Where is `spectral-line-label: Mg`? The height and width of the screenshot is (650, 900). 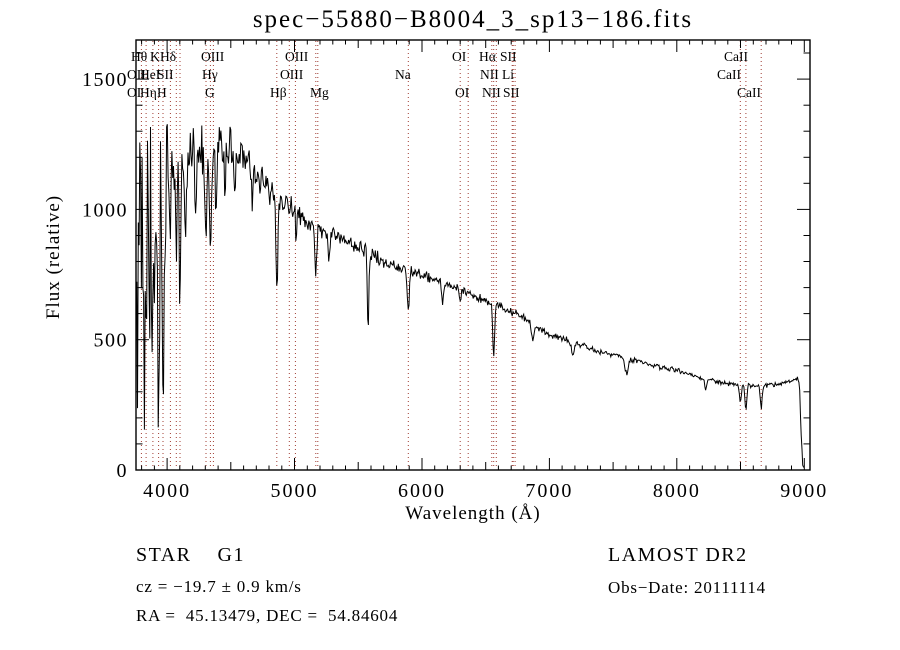
spectral-line-label: Mg is located at coordinates (319, 92).